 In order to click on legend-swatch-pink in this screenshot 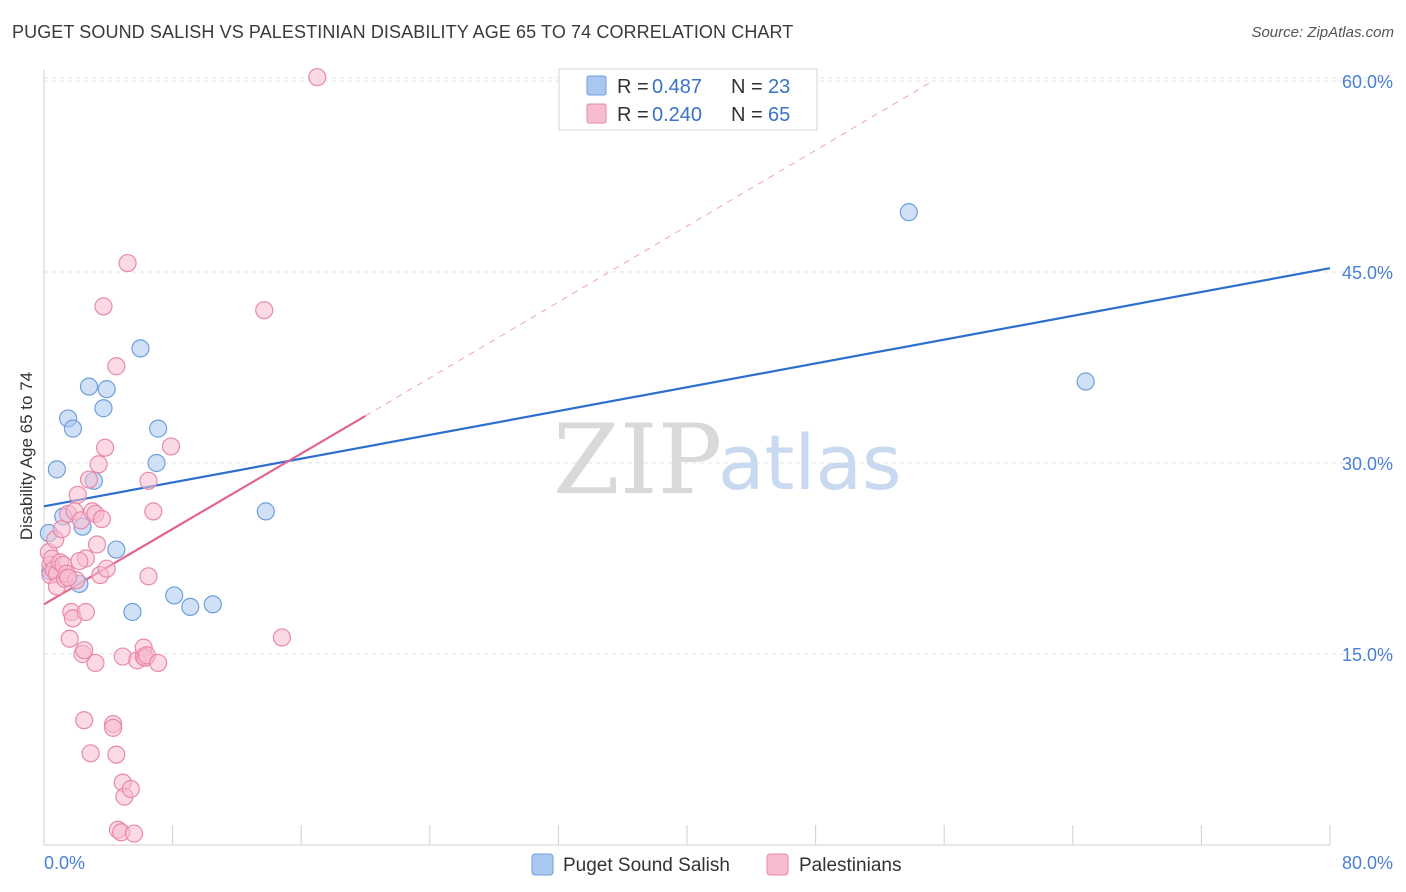, I will do `click(596, 113)`.